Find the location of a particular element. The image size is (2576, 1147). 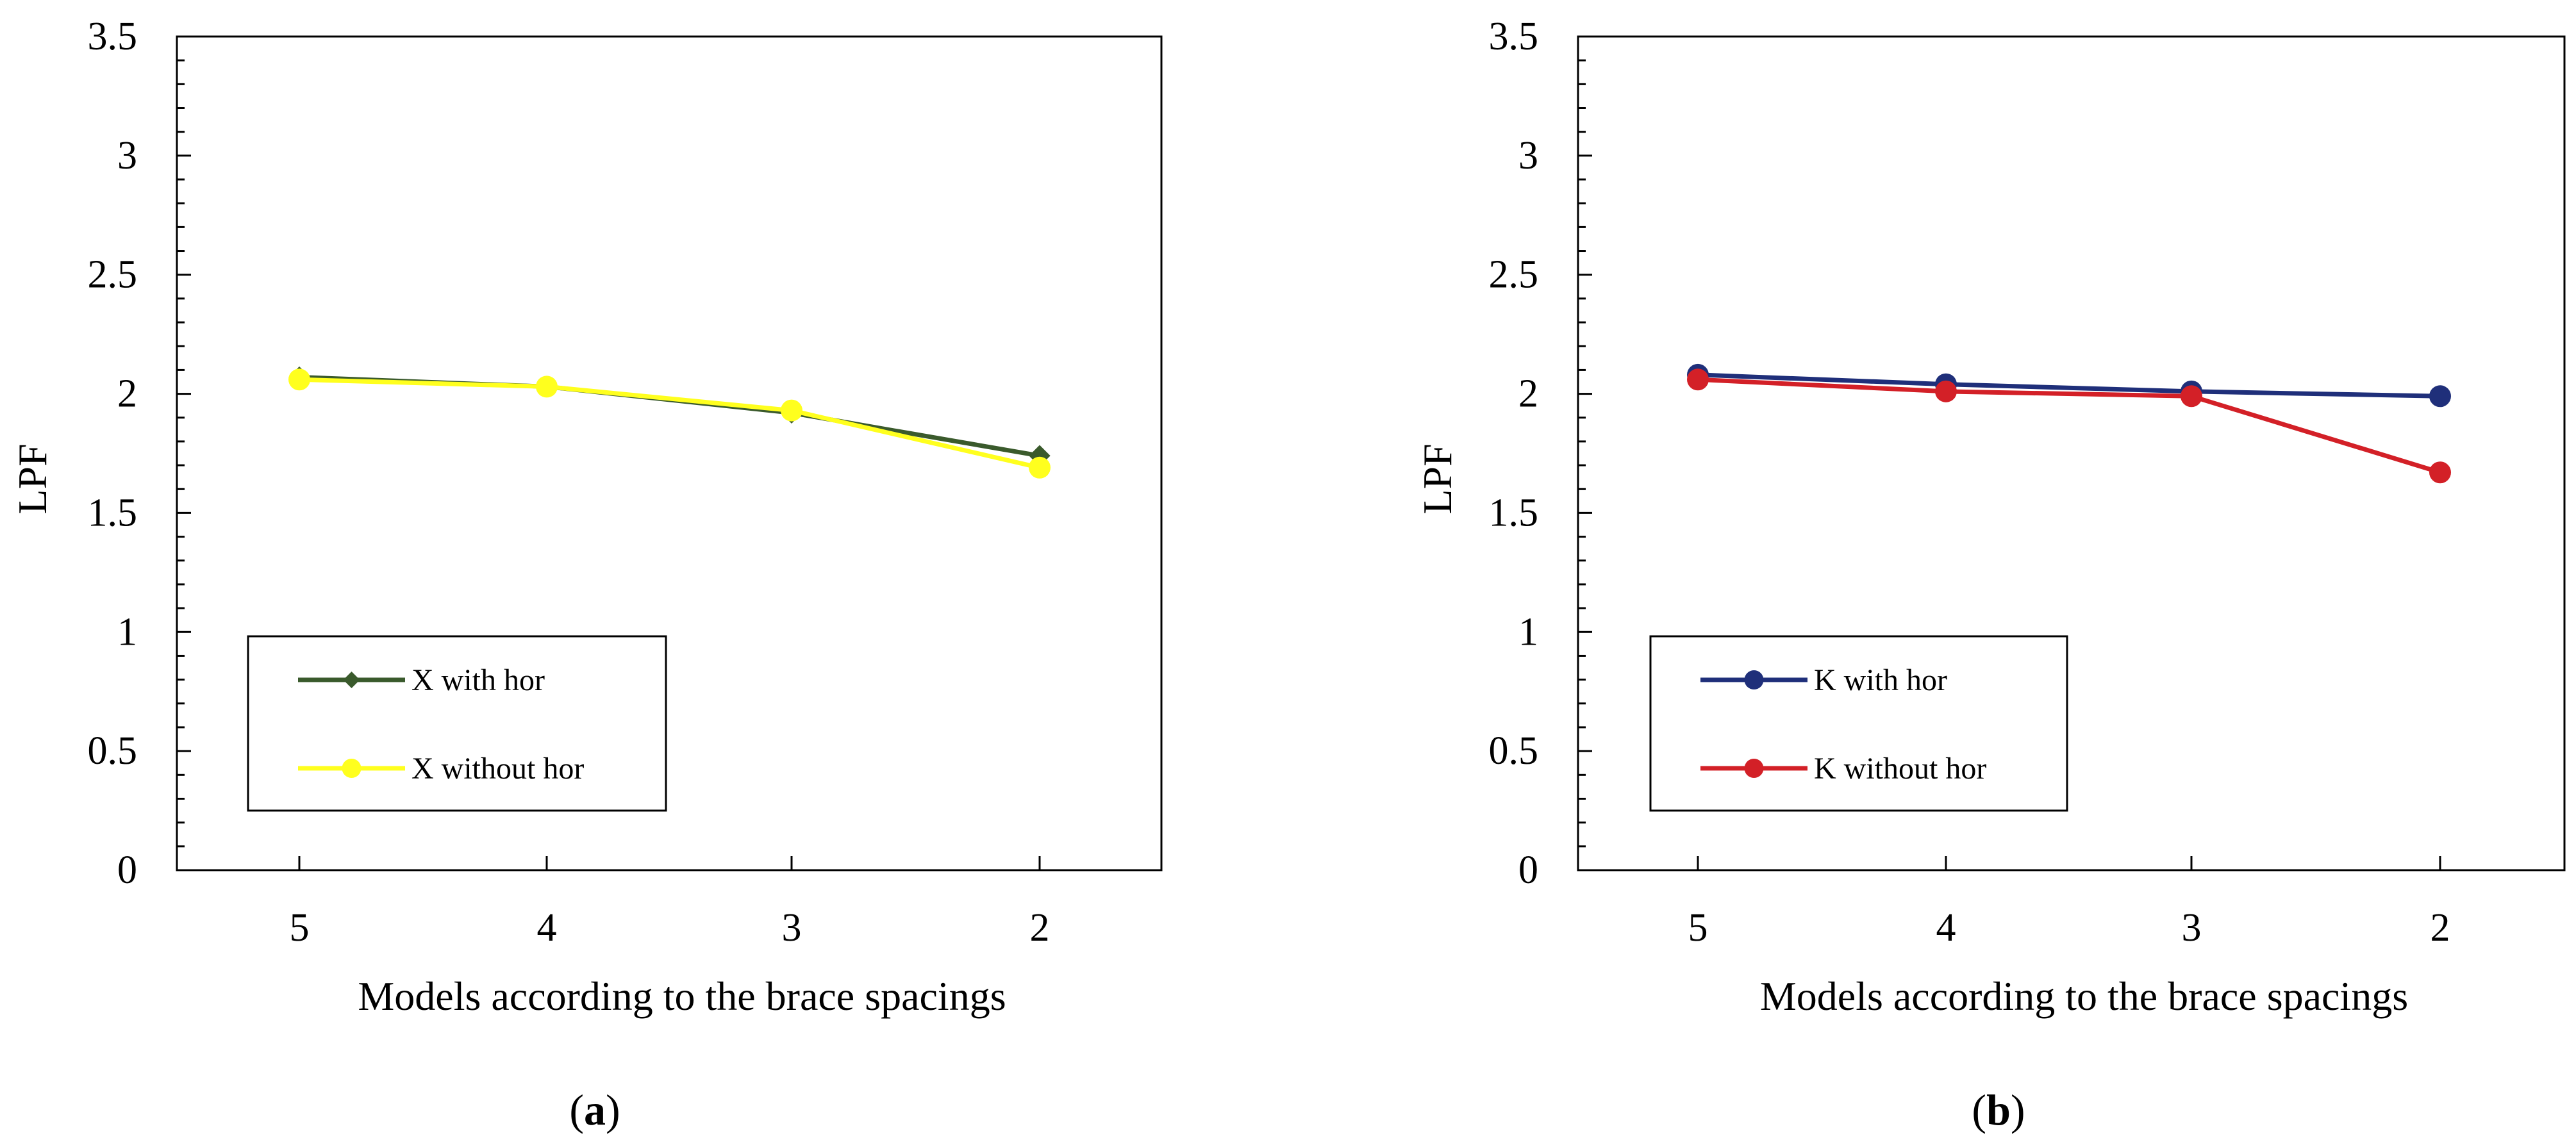

legend-label: K without hor is located at coordinates (1900, 769).